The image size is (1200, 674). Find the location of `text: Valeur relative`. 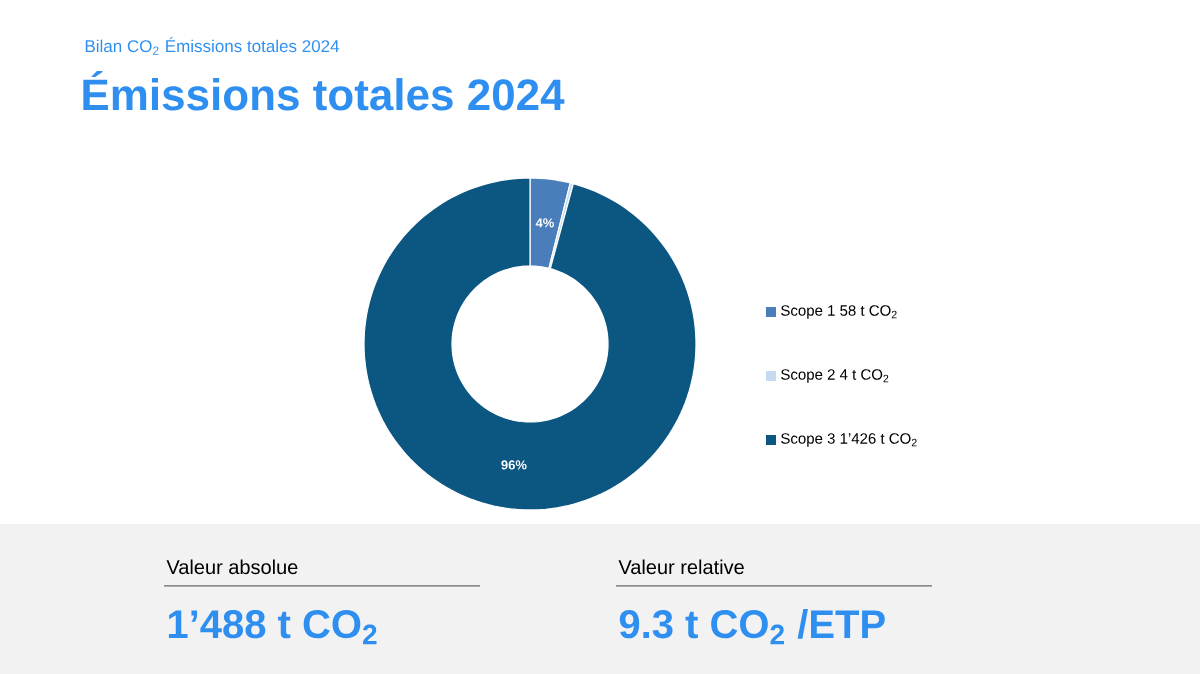

text: Valeur relative is located at coordinates (681, 567).